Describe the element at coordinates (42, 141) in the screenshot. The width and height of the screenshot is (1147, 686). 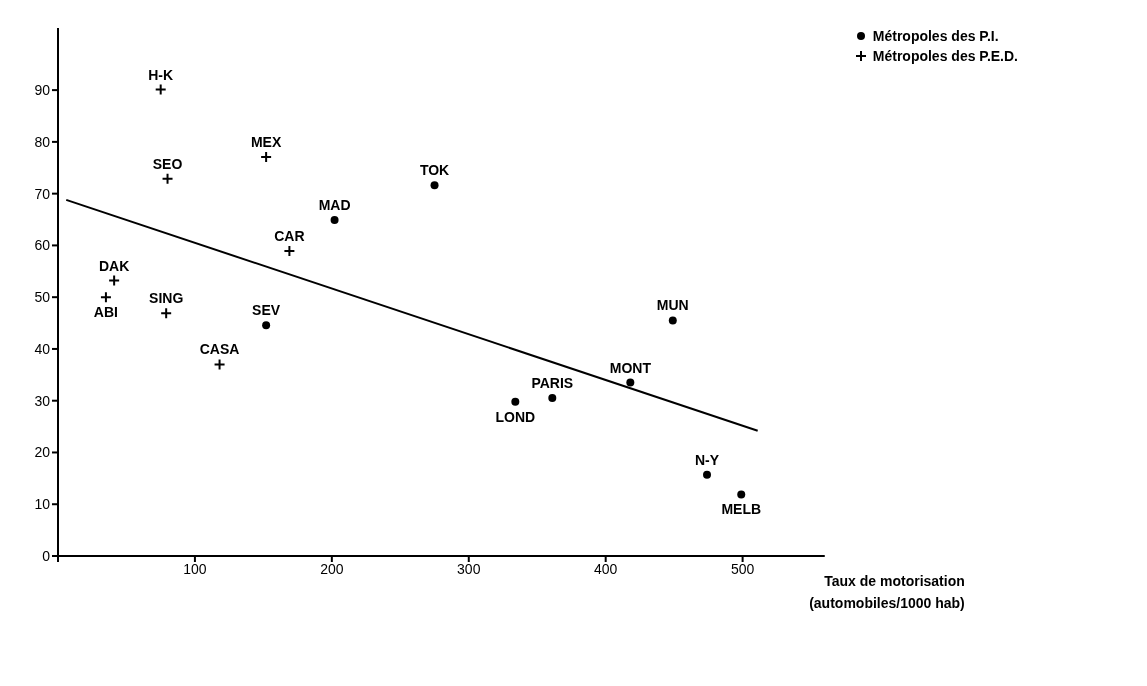
I see `y-tick-label: 80` at that location.